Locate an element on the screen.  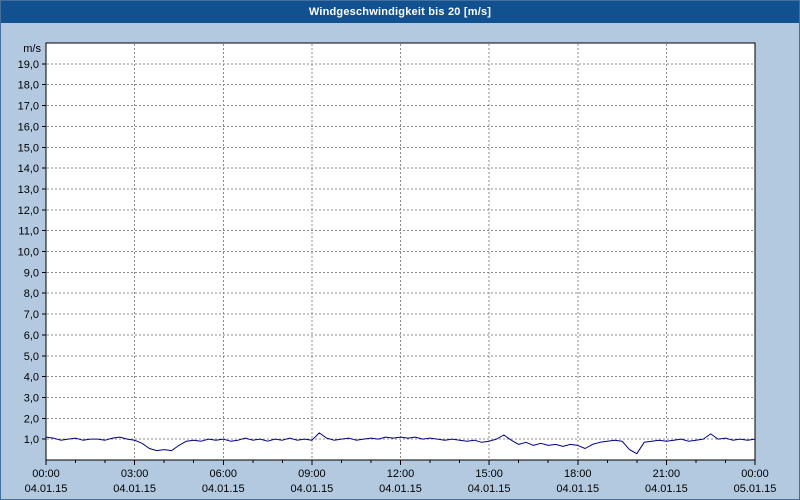
chart-title: Windgeschwindigkeit bis 20 [m/s] is located at coordinates (400, 12).